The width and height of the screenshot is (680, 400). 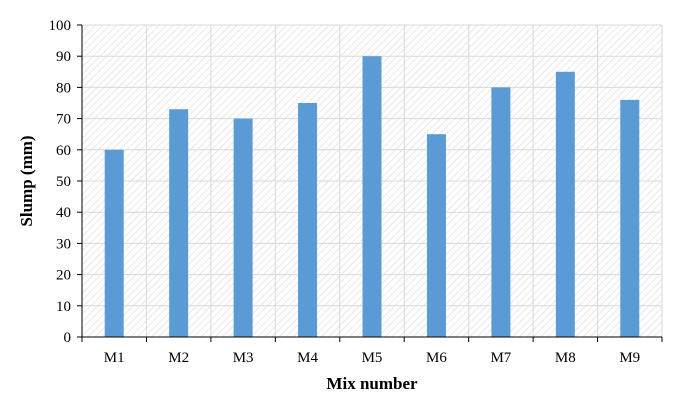 I want to click on bar-m2, so click(x=179, y=223).